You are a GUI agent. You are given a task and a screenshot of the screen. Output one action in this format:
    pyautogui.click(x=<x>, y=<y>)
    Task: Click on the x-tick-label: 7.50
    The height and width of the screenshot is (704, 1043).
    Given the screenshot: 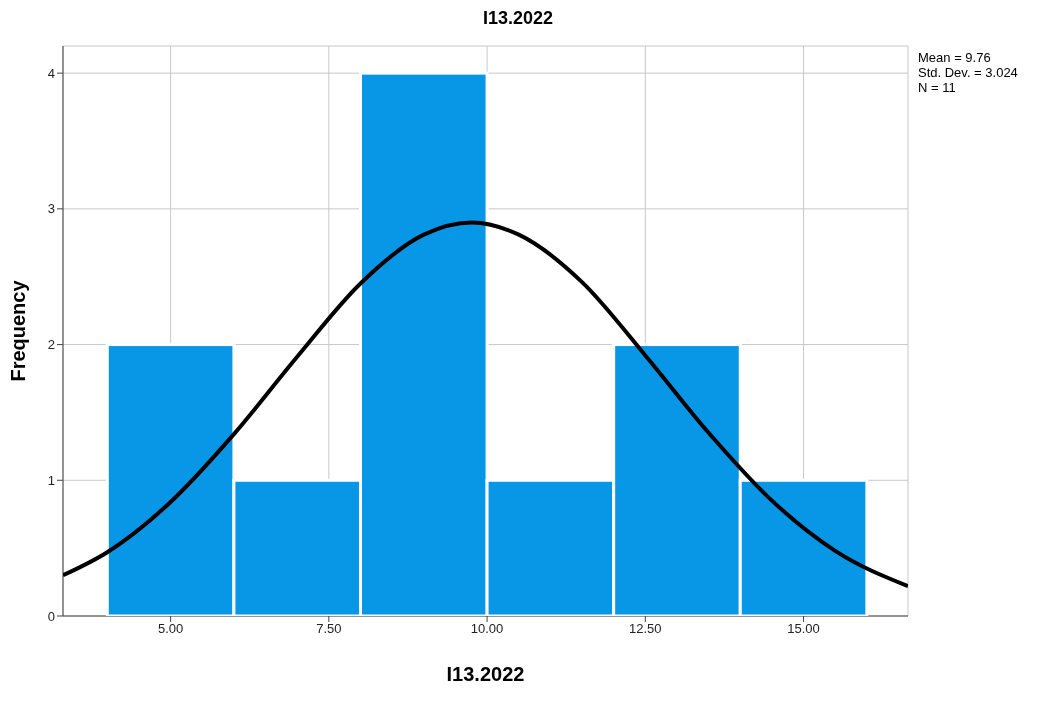 What is the action you would take?
    pyautogui.click(x=329, y=629)
    